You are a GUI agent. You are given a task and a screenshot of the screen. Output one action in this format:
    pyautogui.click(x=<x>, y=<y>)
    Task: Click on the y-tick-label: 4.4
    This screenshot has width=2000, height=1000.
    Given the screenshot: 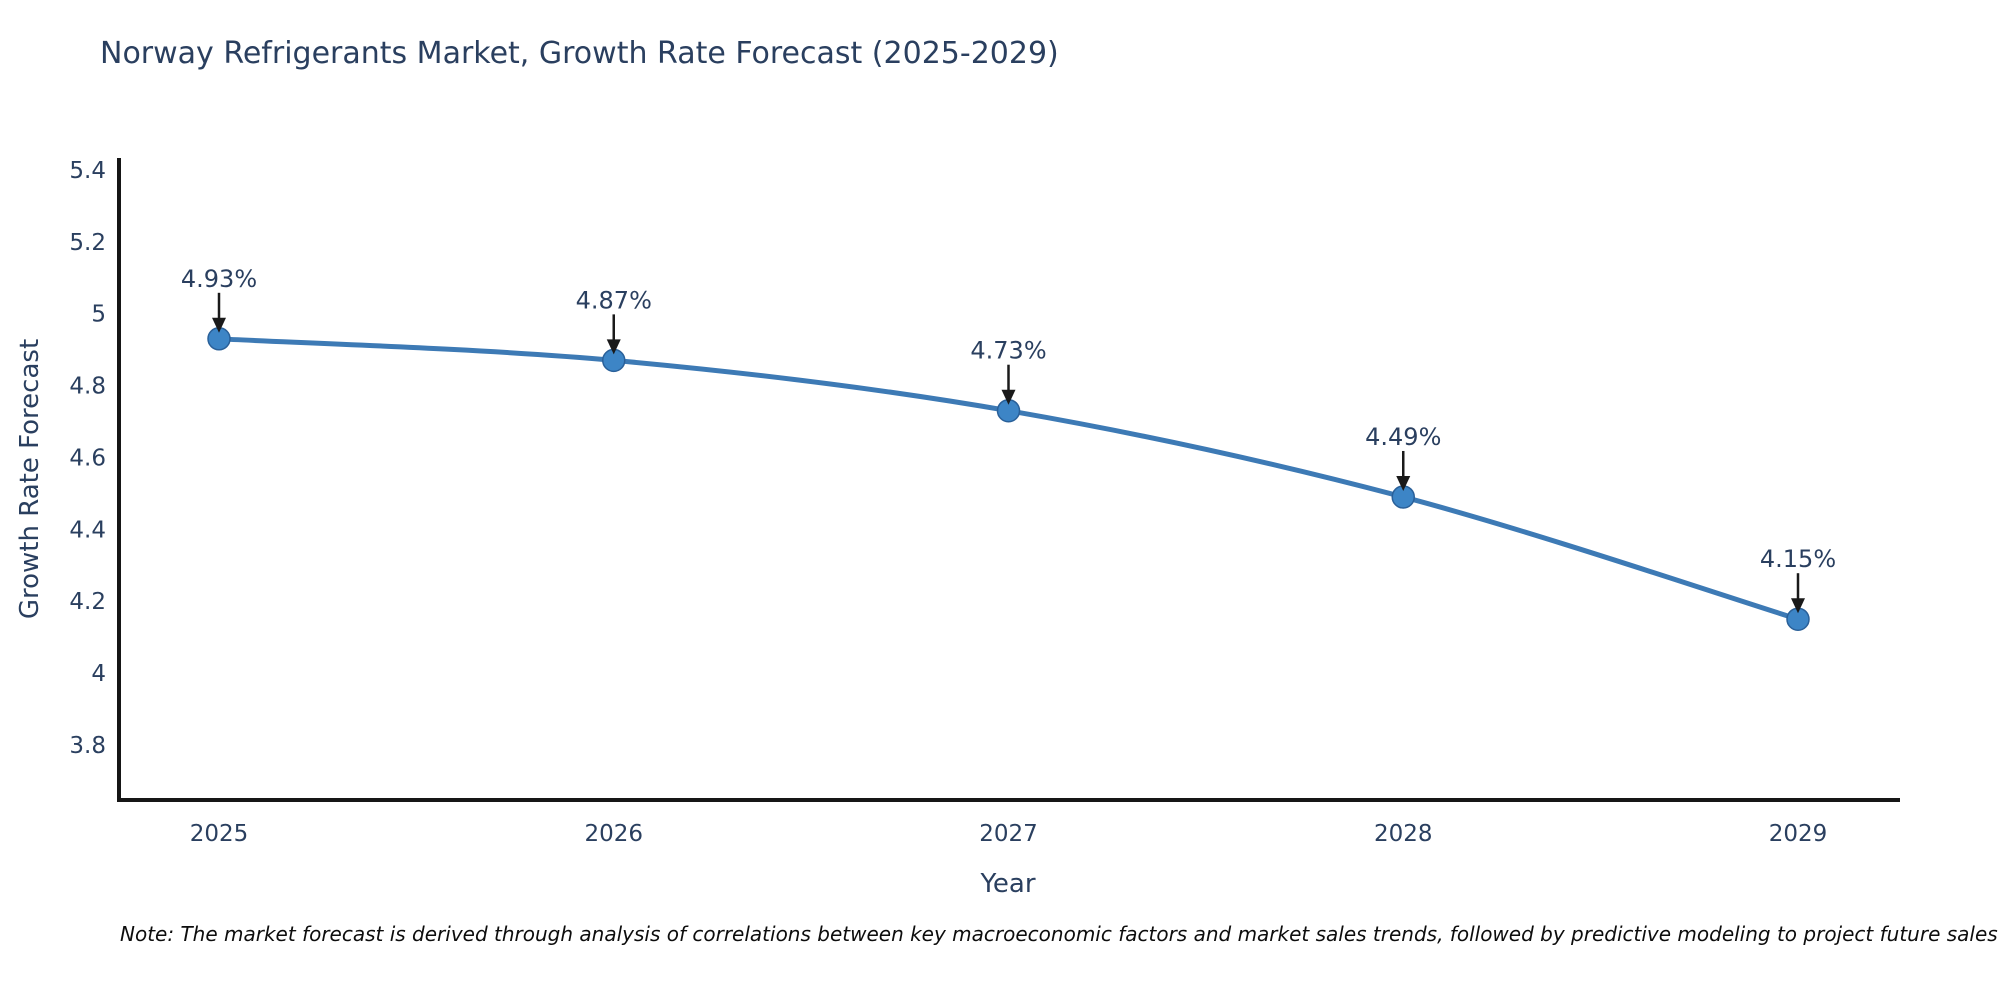 What is the action you would take?
    pyautogui.click(x=87, y=530)
    